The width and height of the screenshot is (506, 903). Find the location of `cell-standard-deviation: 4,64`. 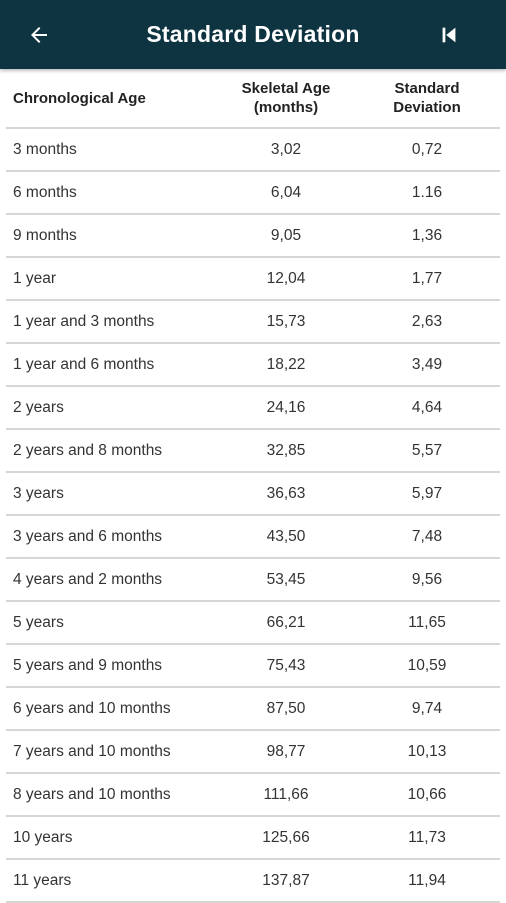

cell-standard-deviation: 4,64 is located at coordinates (427, 407).